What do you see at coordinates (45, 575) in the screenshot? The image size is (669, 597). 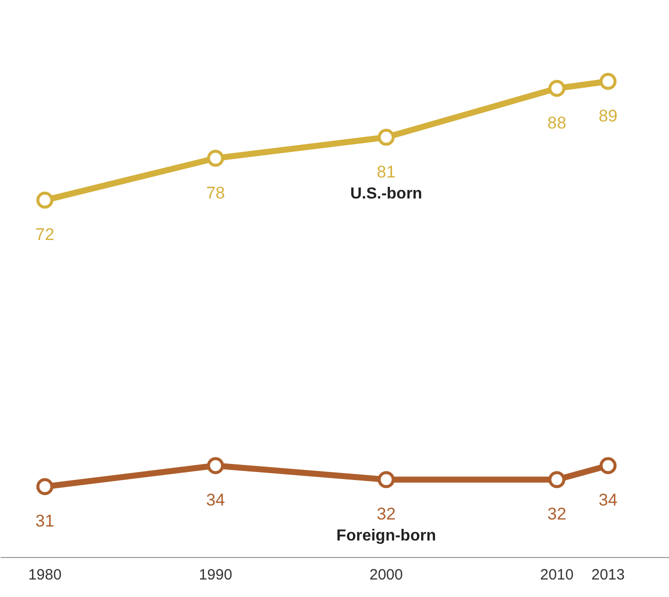 I see `x-tick-label: 1980` at bounding box center [45, 575].